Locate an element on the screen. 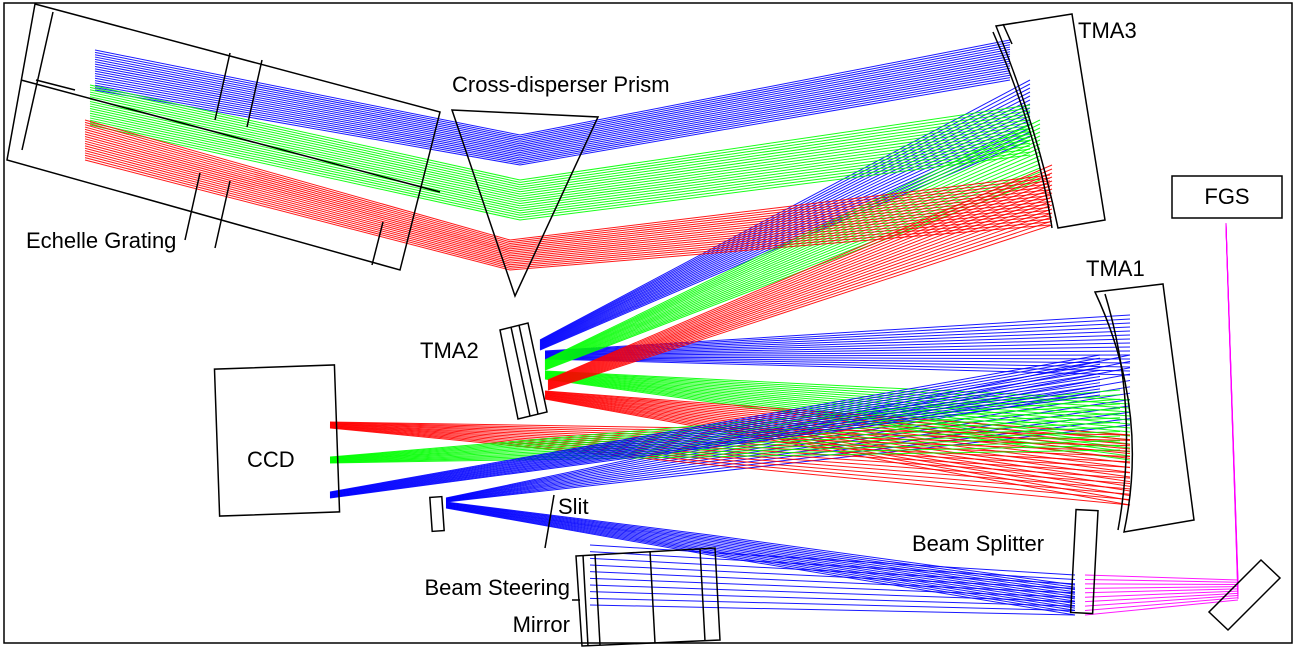  fgs-box is located at coordinates (1227, 197).